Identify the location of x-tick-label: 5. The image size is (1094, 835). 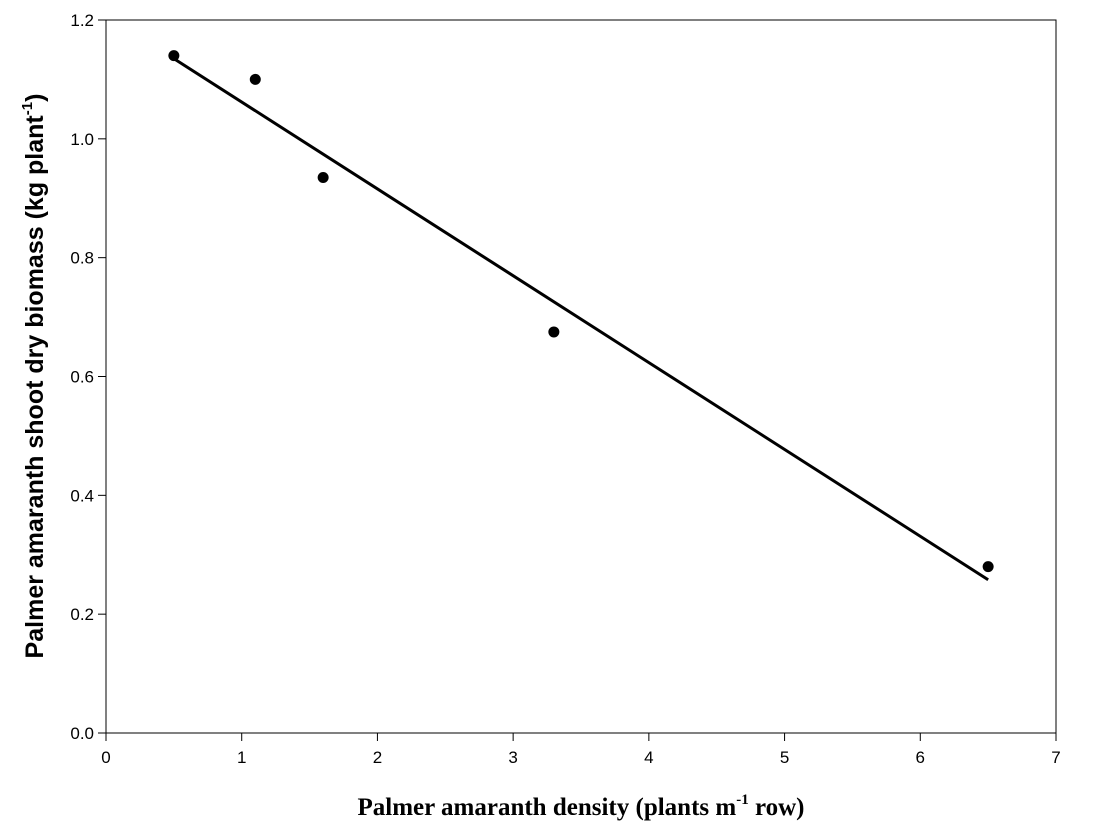
(784, 757).